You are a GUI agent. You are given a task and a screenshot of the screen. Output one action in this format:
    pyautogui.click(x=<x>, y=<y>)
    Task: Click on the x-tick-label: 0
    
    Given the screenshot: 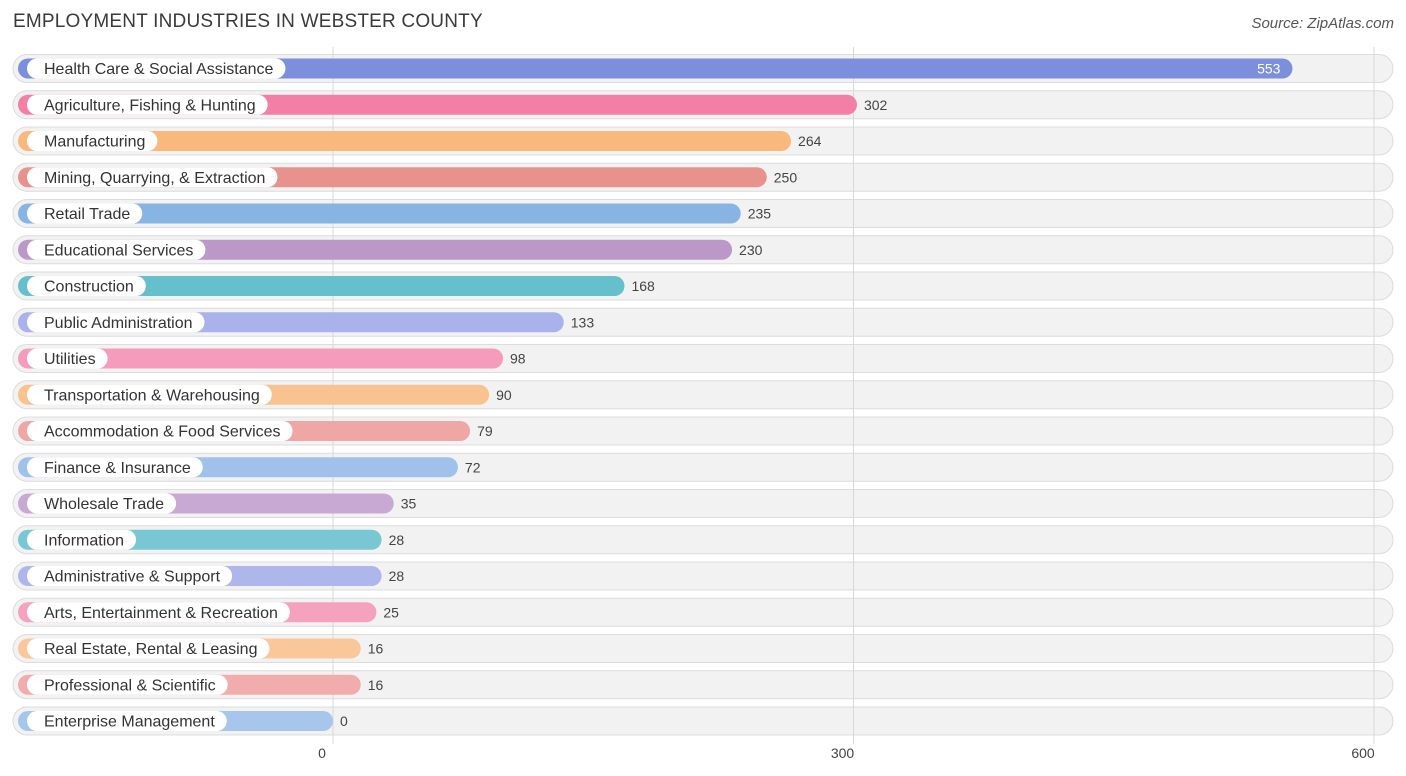 What is the action you would take?
    pyautogui.click(x=322, y=753)
    